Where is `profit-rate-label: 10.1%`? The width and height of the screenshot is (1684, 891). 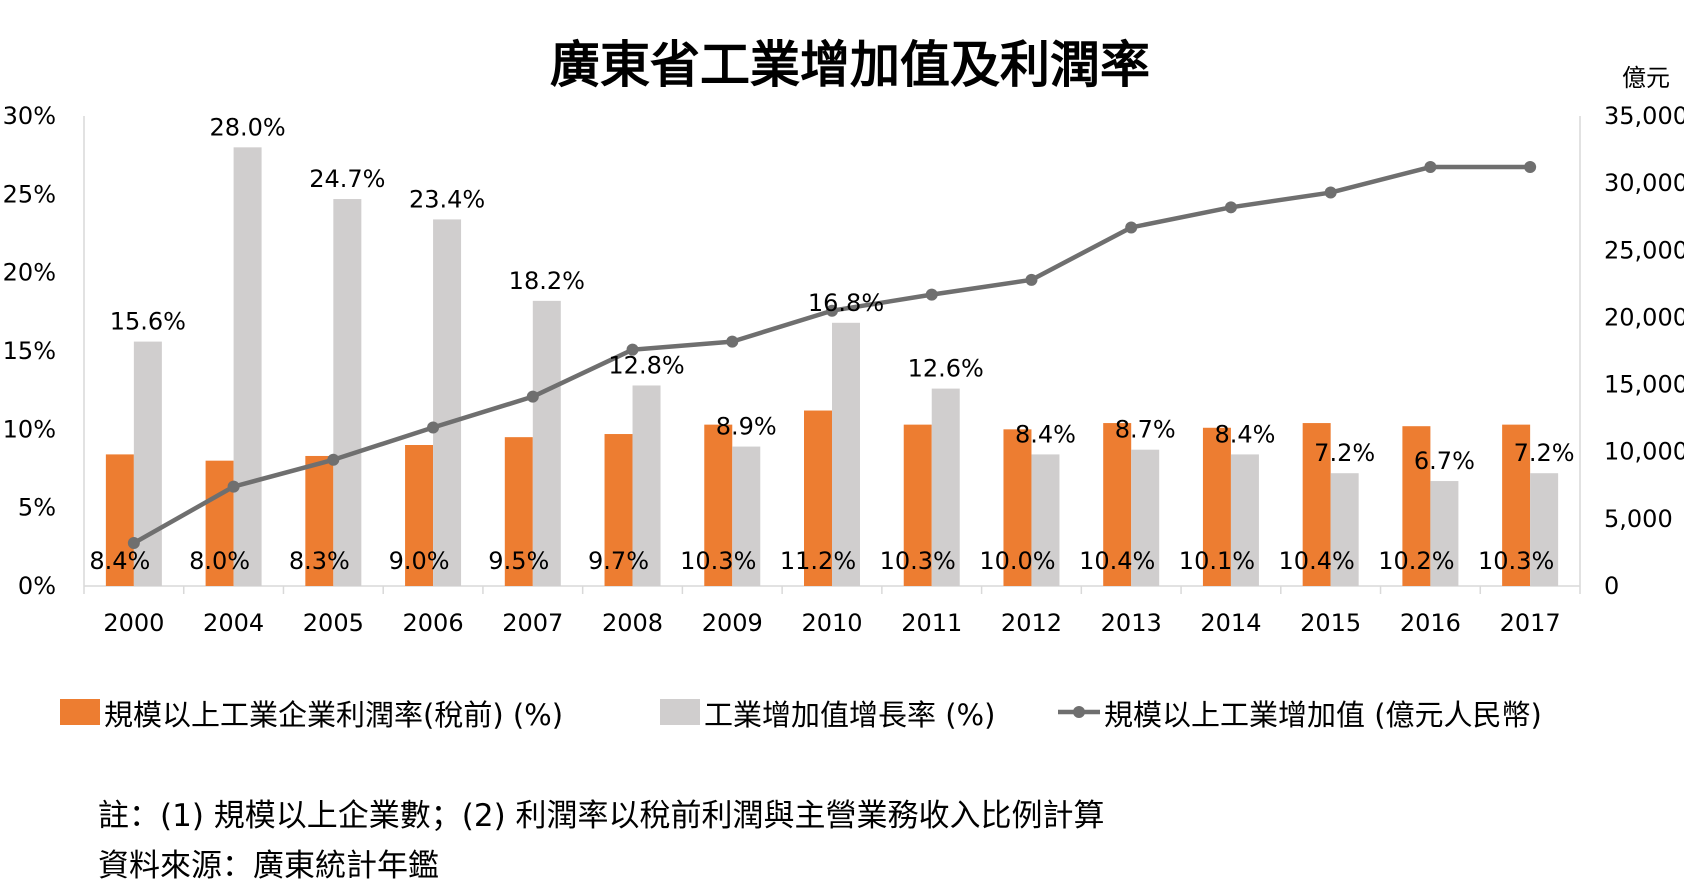 profit-rate-label: 10.1% is located at coordinates (1217, 561).